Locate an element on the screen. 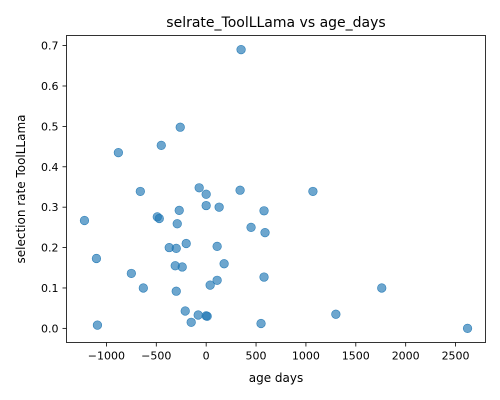  x-tick-label: 2500 is located at coordinates (456, 356).